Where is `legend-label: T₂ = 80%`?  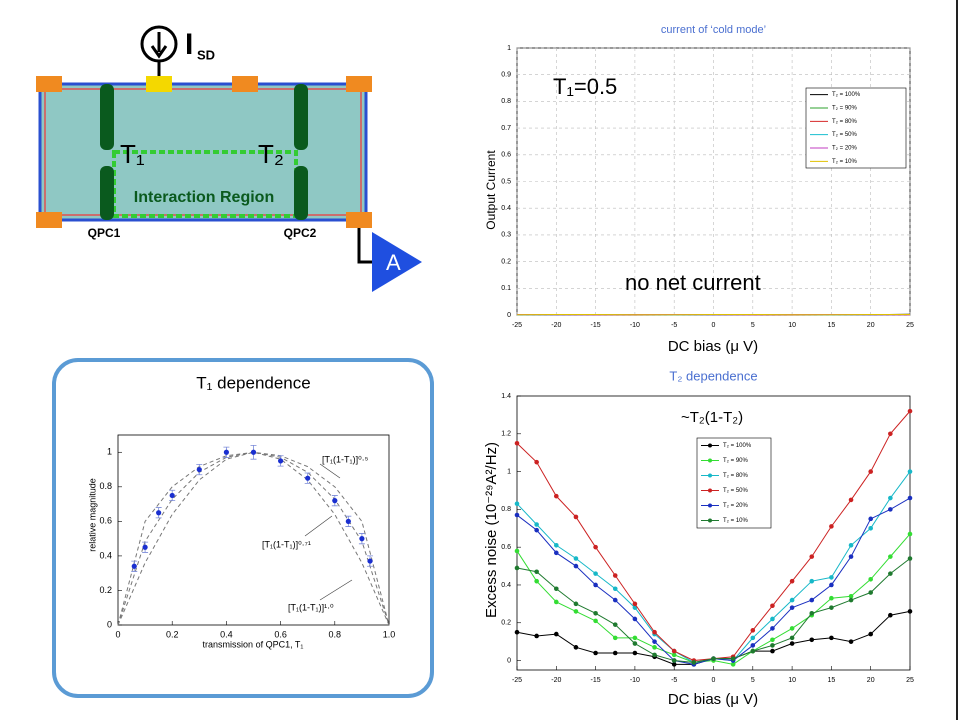
legend-label: T₂ = 80% is located at coordinates (845, 122).